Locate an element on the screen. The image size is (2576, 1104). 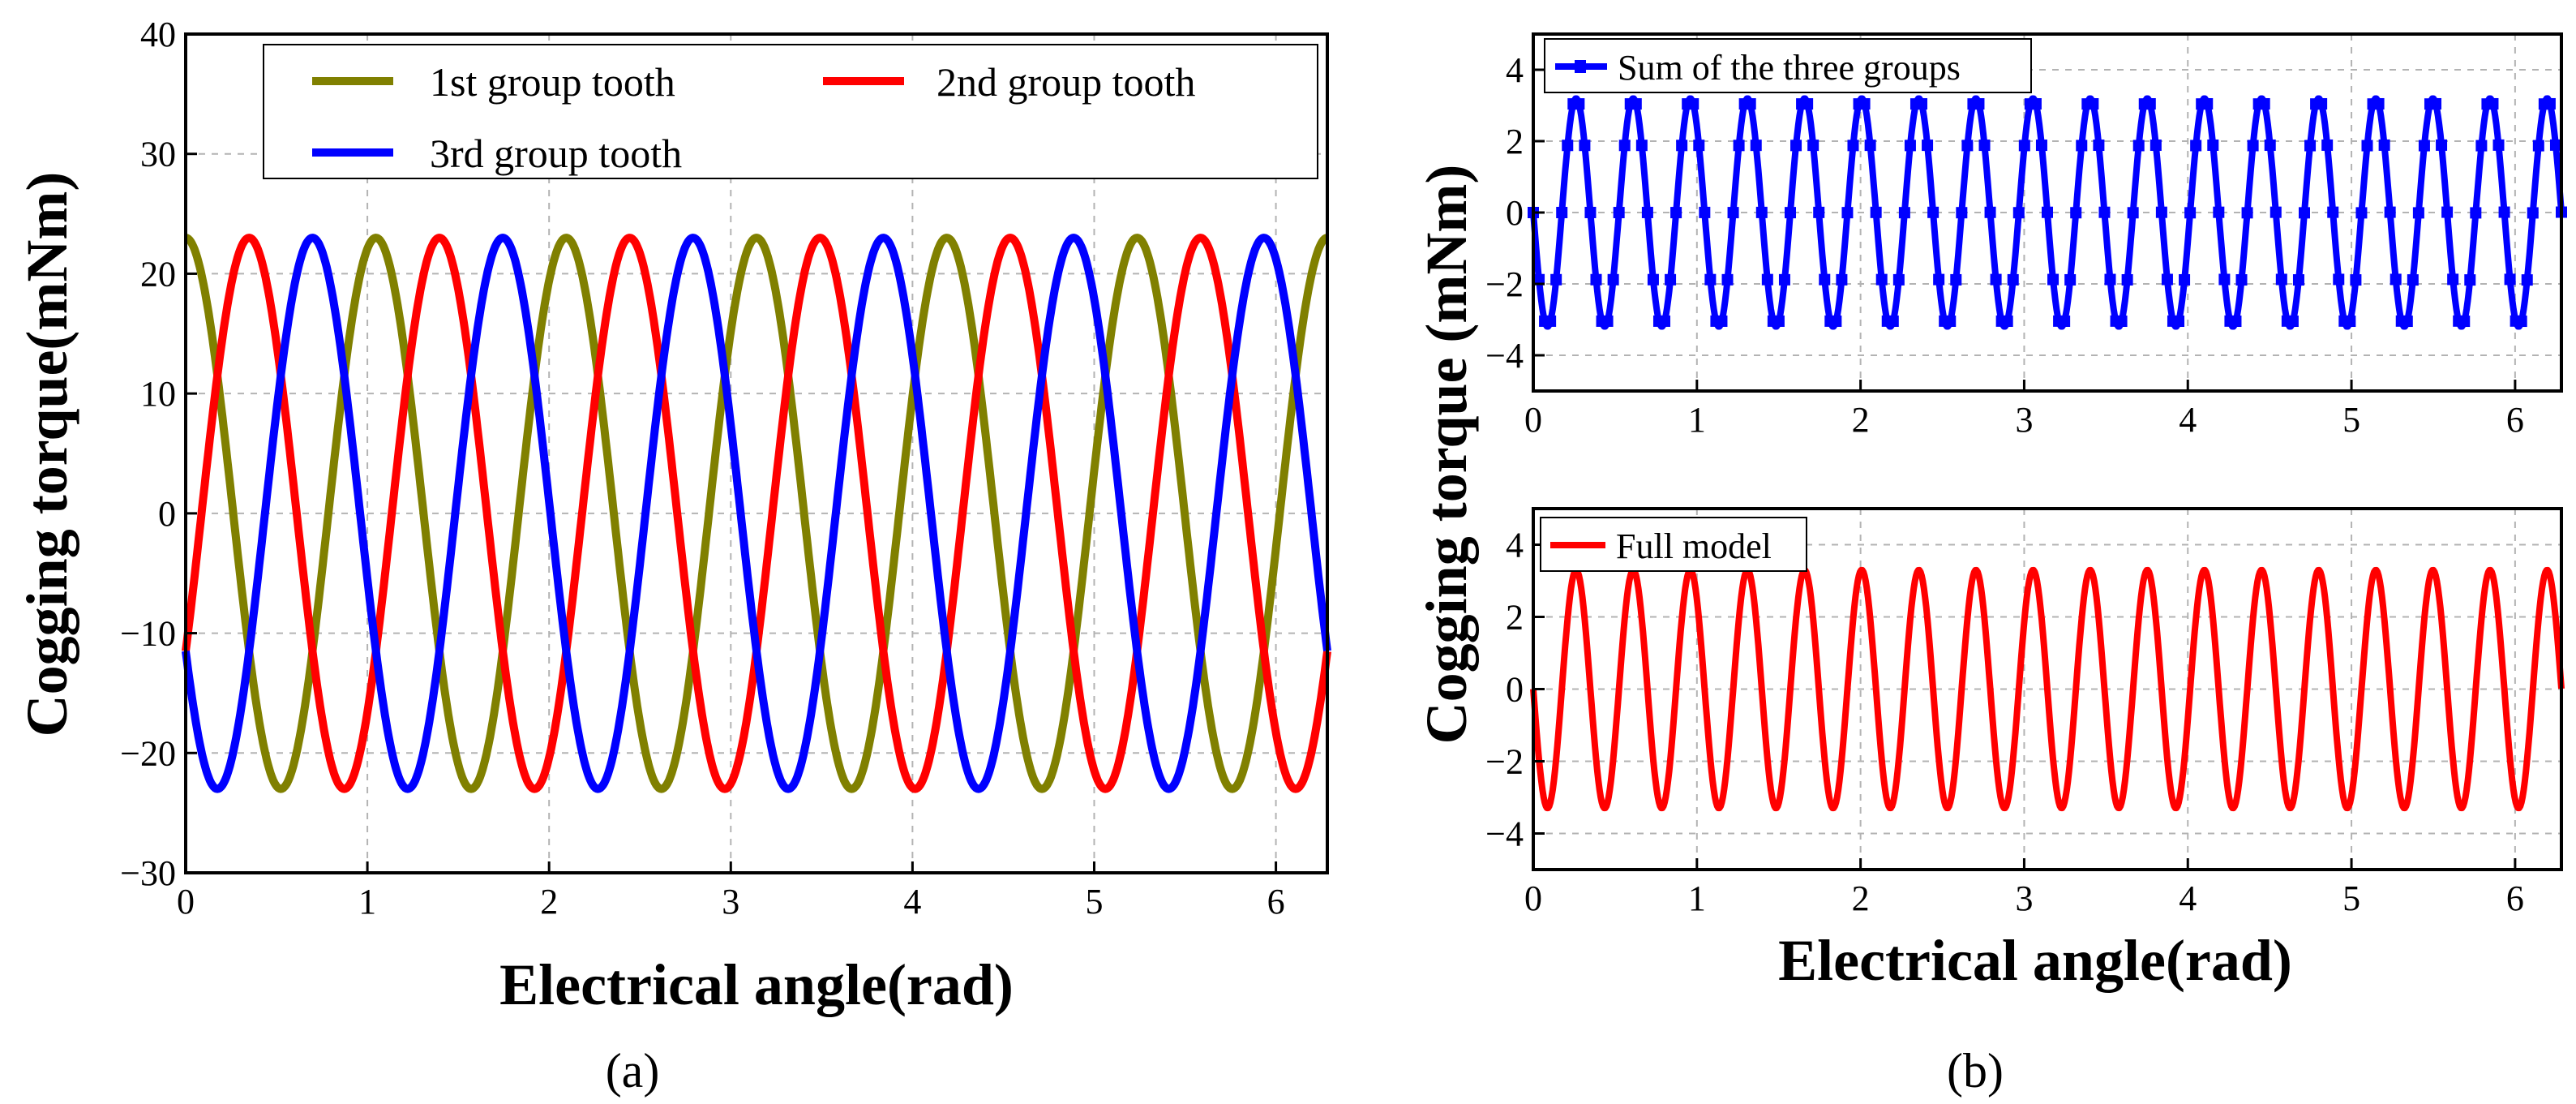
tick-label-x: 3 is located at coordinates (2024, 420).